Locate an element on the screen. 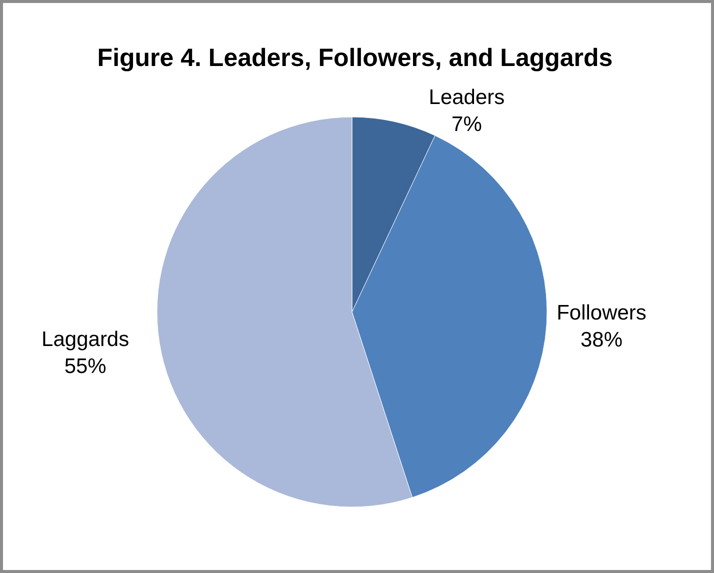  slice-label: Laggards is located at coordinates (86, 340).